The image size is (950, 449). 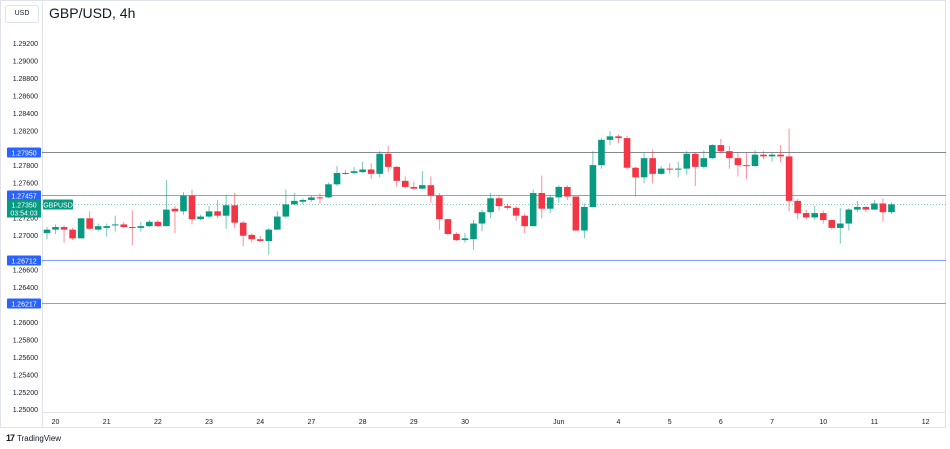 What do you see at coordinates (494, 412) in the screenshot?
I see `time-axis-divider` at bounding box center [494, 412].